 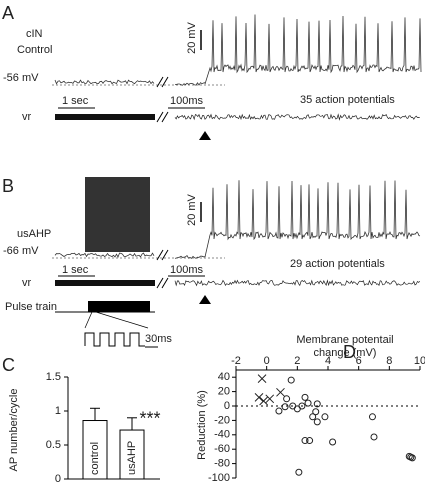 I want to click on cell-label: cIN, so click(x=34, y=34).